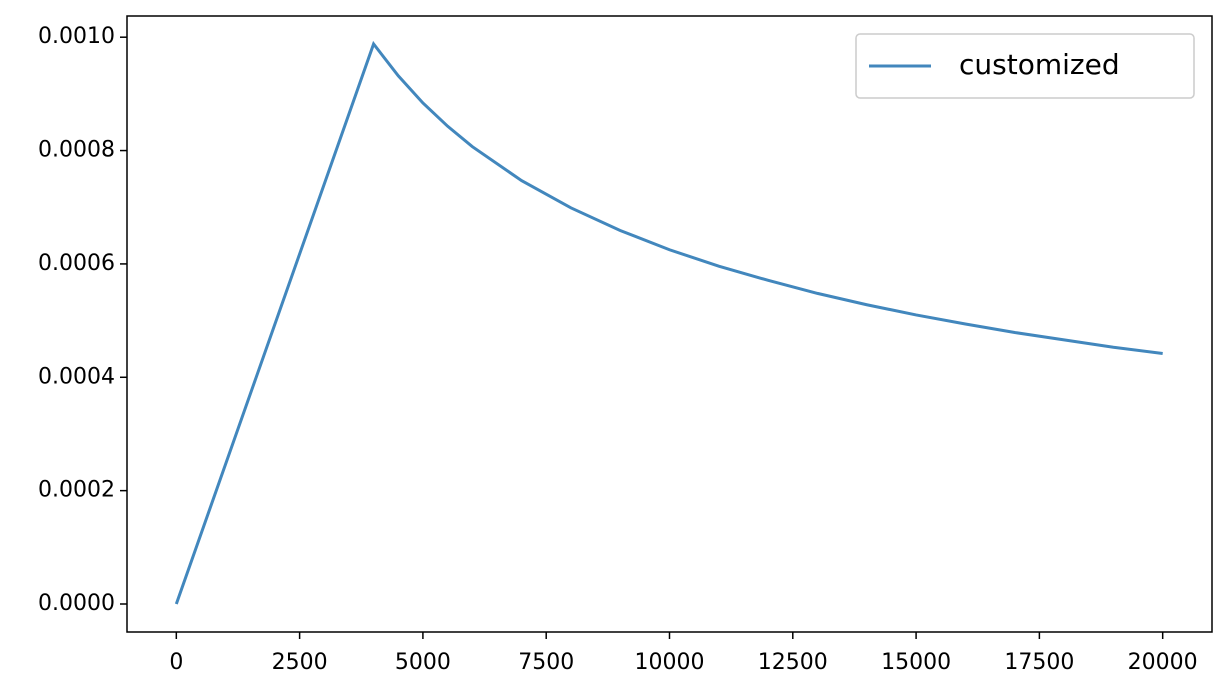  What do you see at coordinates (76, 603) in the screenshot?
I see `y-tick-label: 0.0000` at bounding box center [76, 603].